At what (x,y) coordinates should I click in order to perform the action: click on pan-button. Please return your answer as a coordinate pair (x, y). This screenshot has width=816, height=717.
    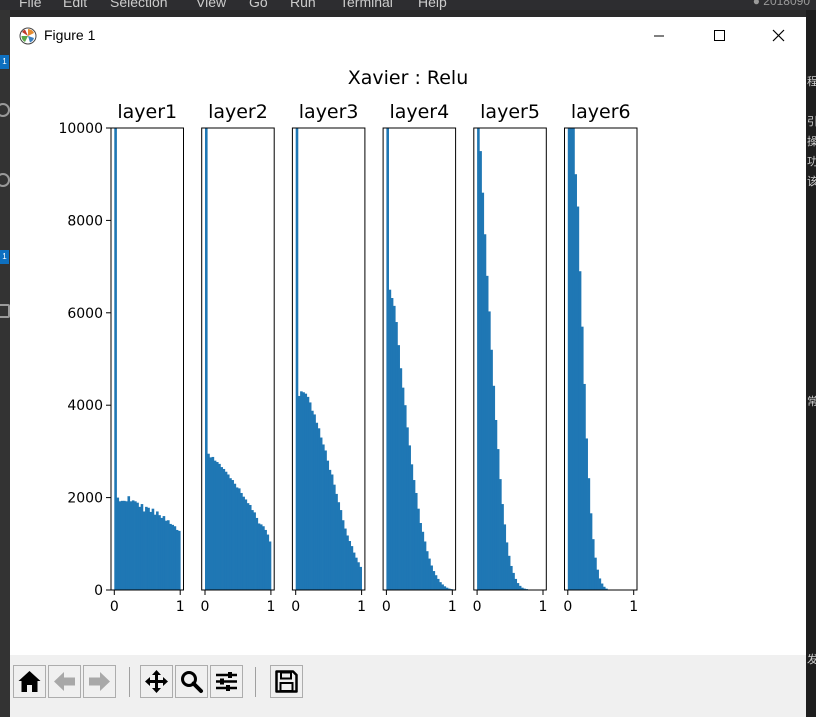
    Looking at the image, I should click on (156, 681).